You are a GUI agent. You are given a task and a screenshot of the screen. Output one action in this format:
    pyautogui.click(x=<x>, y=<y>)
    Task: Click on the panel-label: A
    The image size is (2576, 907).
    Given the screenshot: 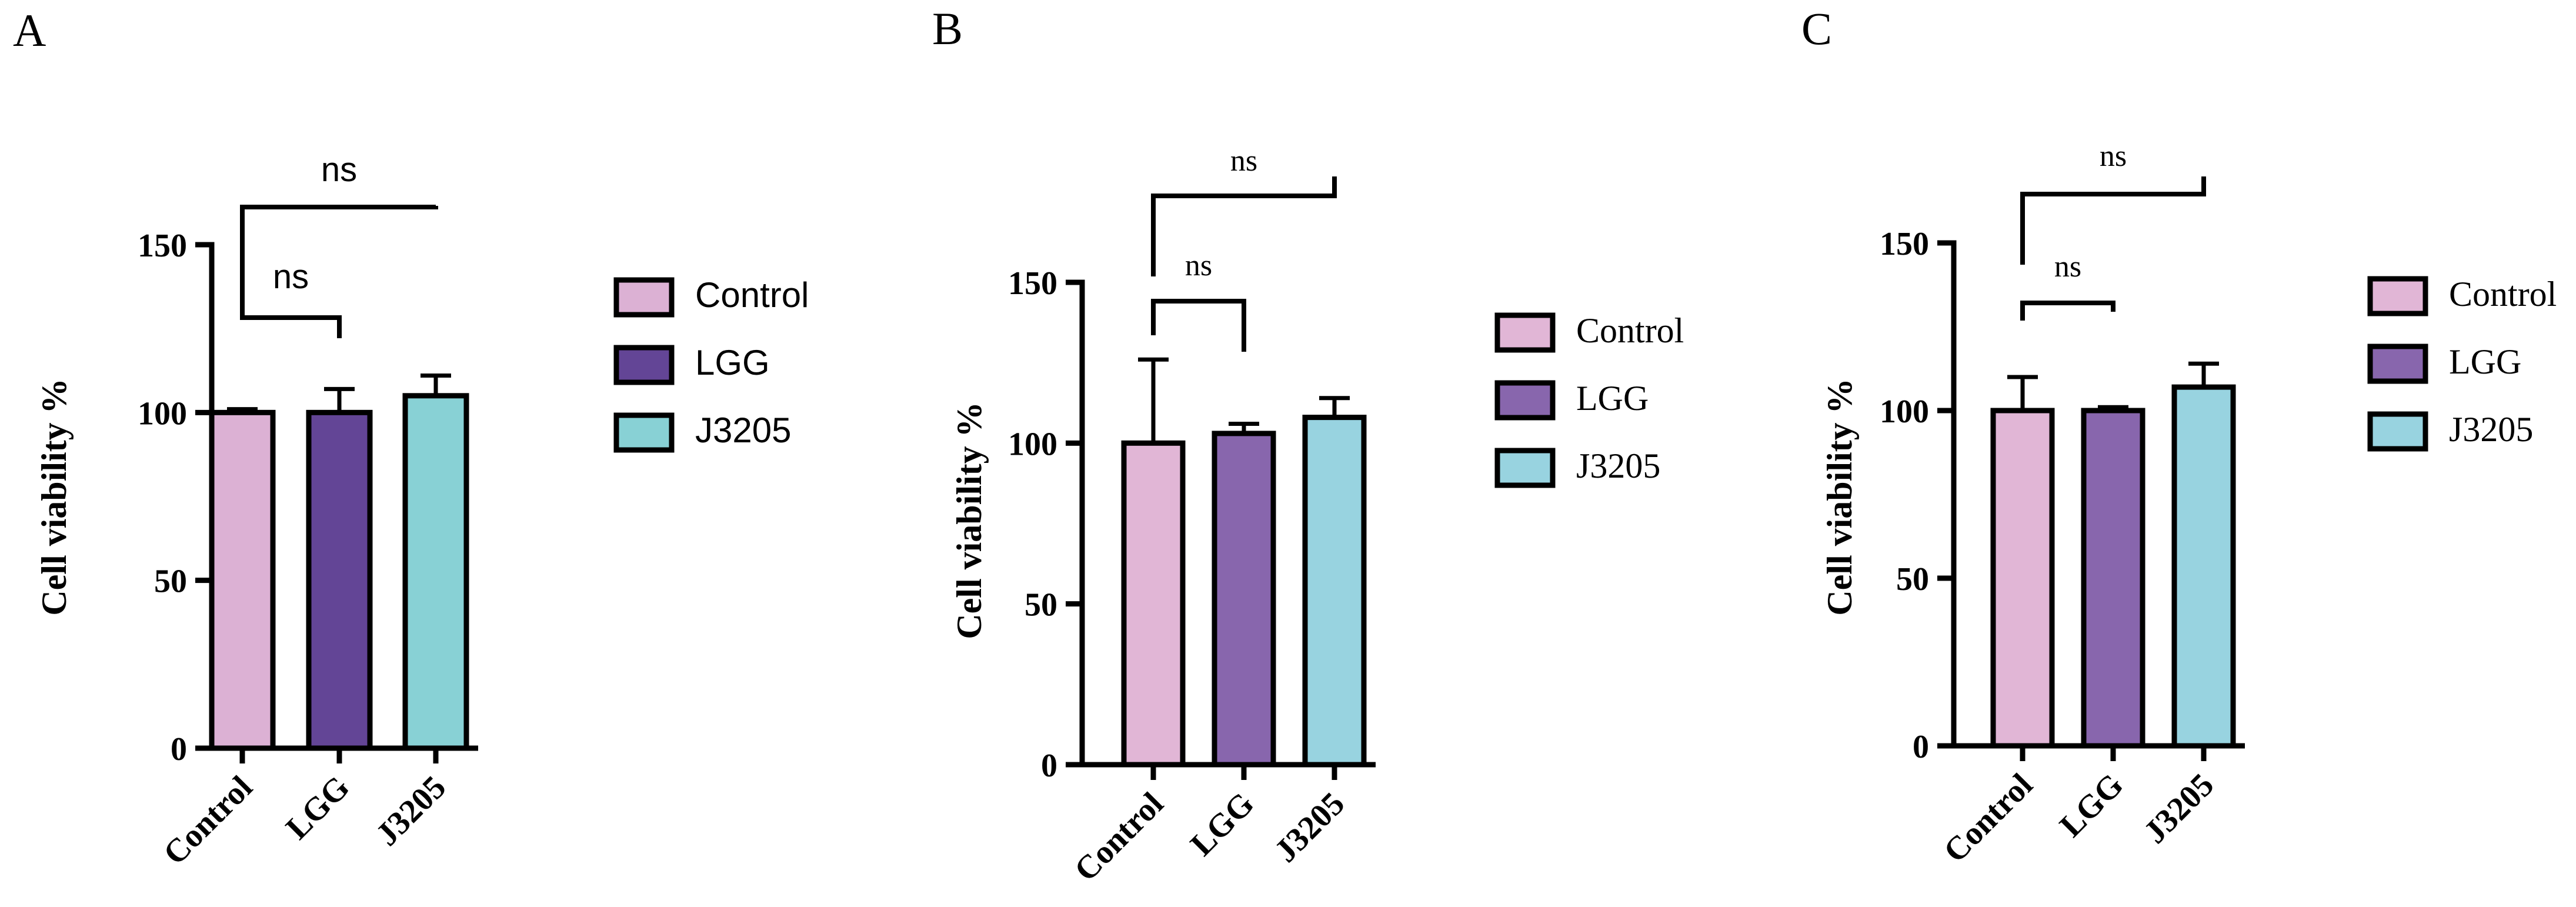 What is the action you would take?
    pyautogui.click(x=29, y=30)
    